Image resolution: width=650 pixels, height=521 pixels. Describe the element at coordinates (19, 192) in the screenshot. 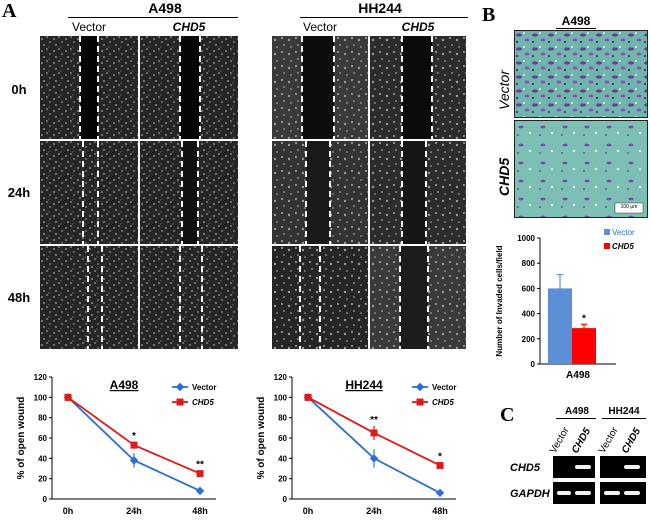

I see `row-label-24h: 24h` at that location.